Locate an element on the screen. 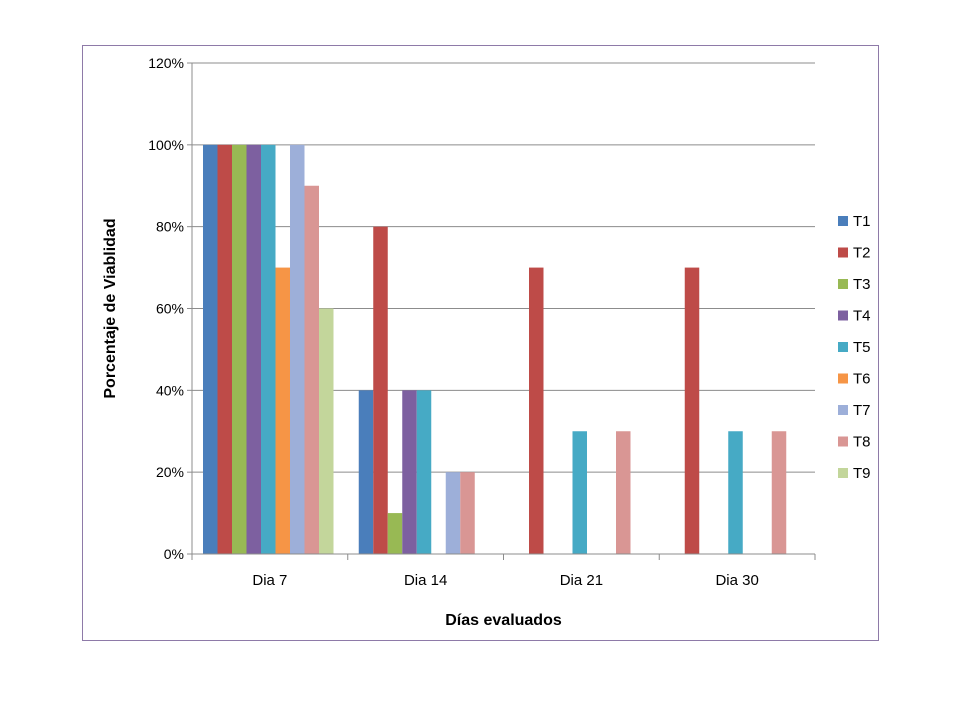 This screenshot has height=720, width=960. y-tick-label: 100% is located at coordinates (166, 145).